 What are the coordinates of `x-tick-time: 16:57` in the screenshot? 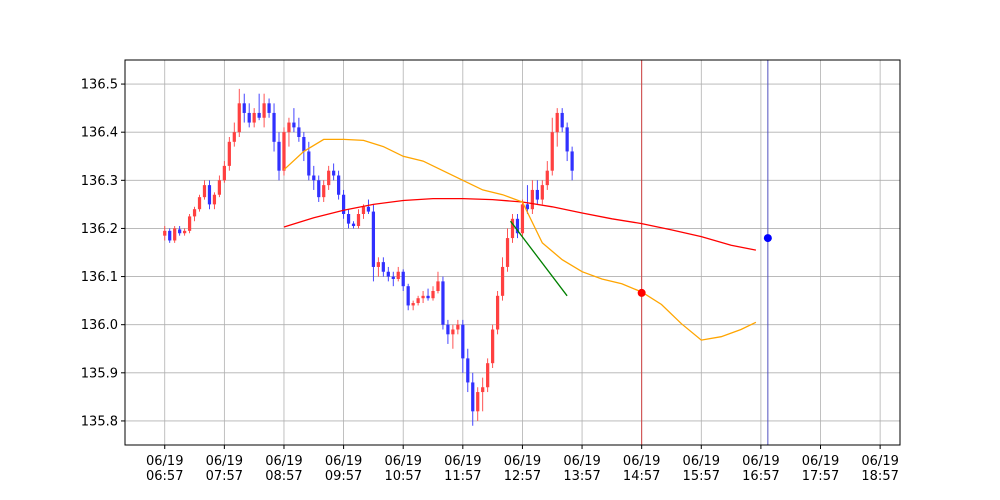 It's located at (760, 476).